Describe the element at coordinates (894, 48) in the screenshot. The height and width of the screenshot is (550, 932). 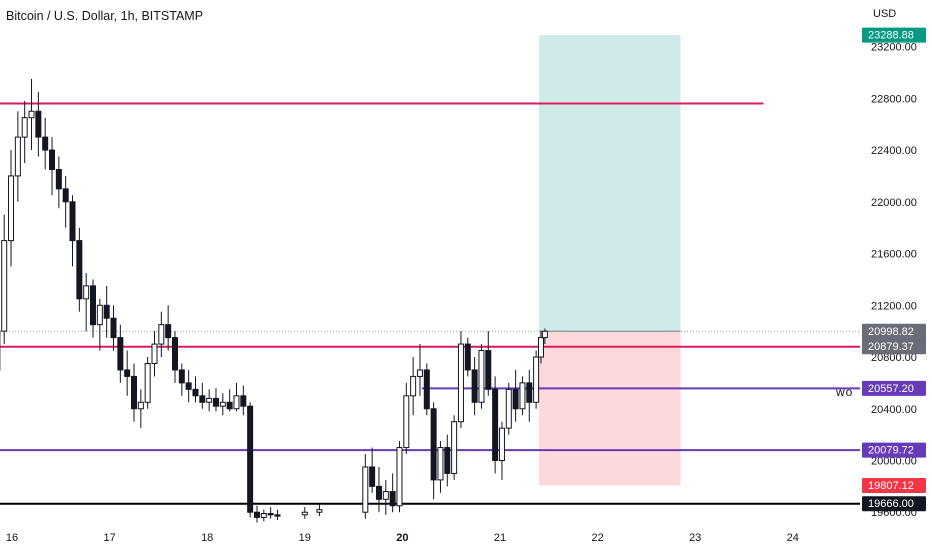
I see `y-tick-label: 23200.00` at that location.